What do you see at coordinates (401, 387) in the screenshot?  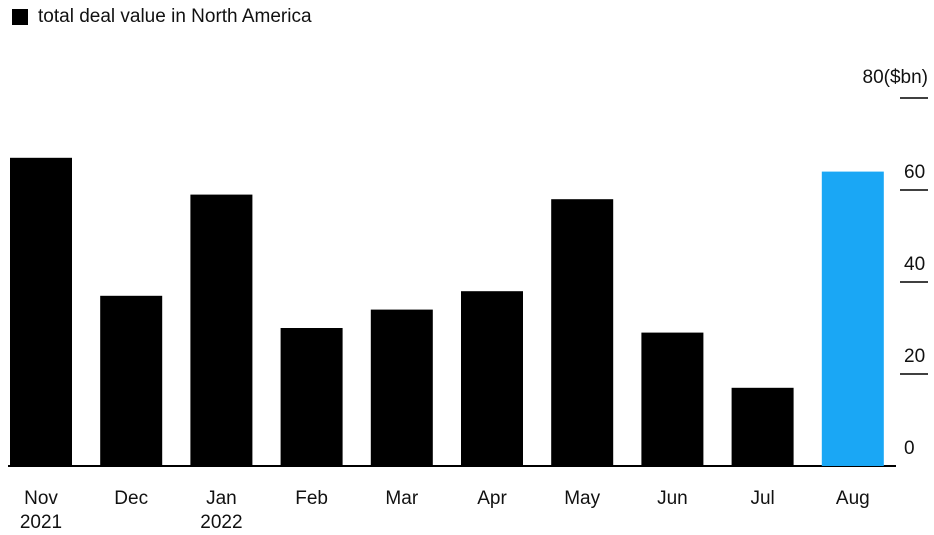 I see `bar-mar` at bounding box center [401, 387].